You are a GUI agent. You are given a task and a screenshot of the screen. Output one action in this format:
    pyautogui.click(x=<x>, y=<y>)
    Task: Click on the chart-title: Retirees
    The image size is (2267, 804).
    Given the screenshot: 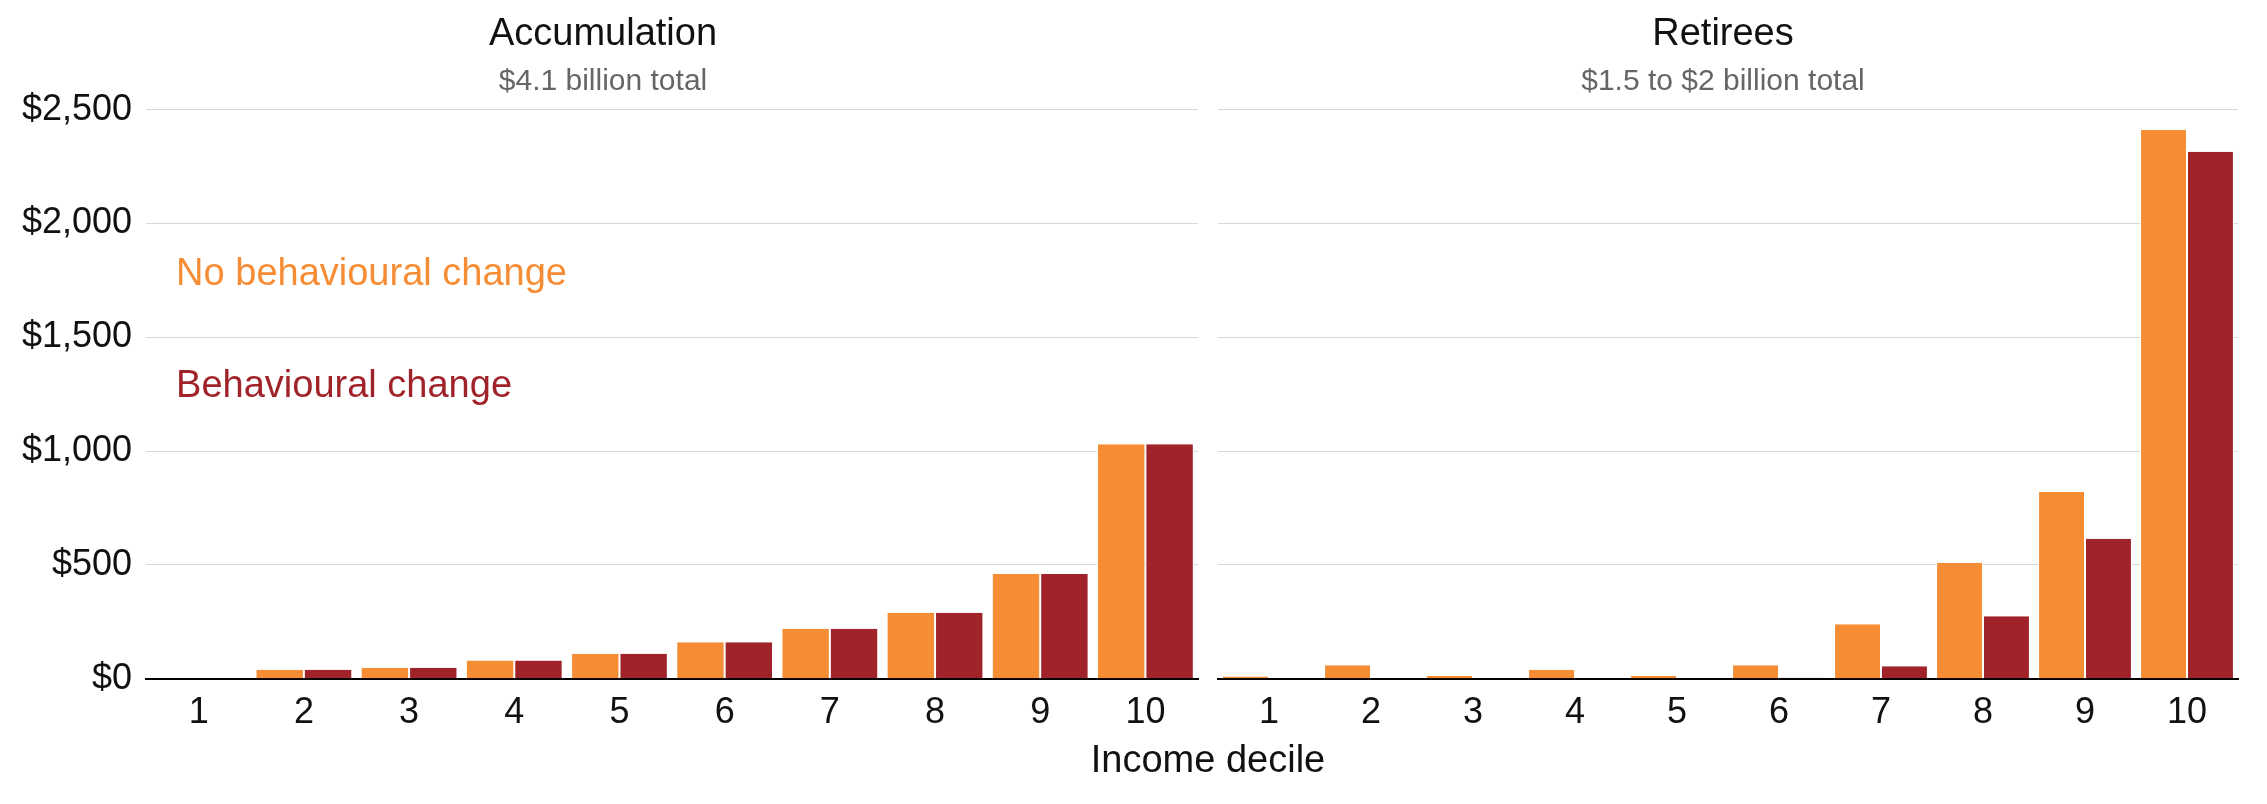 What is the action you would take?
    pyautogui.click(x=1723, y=32)
    